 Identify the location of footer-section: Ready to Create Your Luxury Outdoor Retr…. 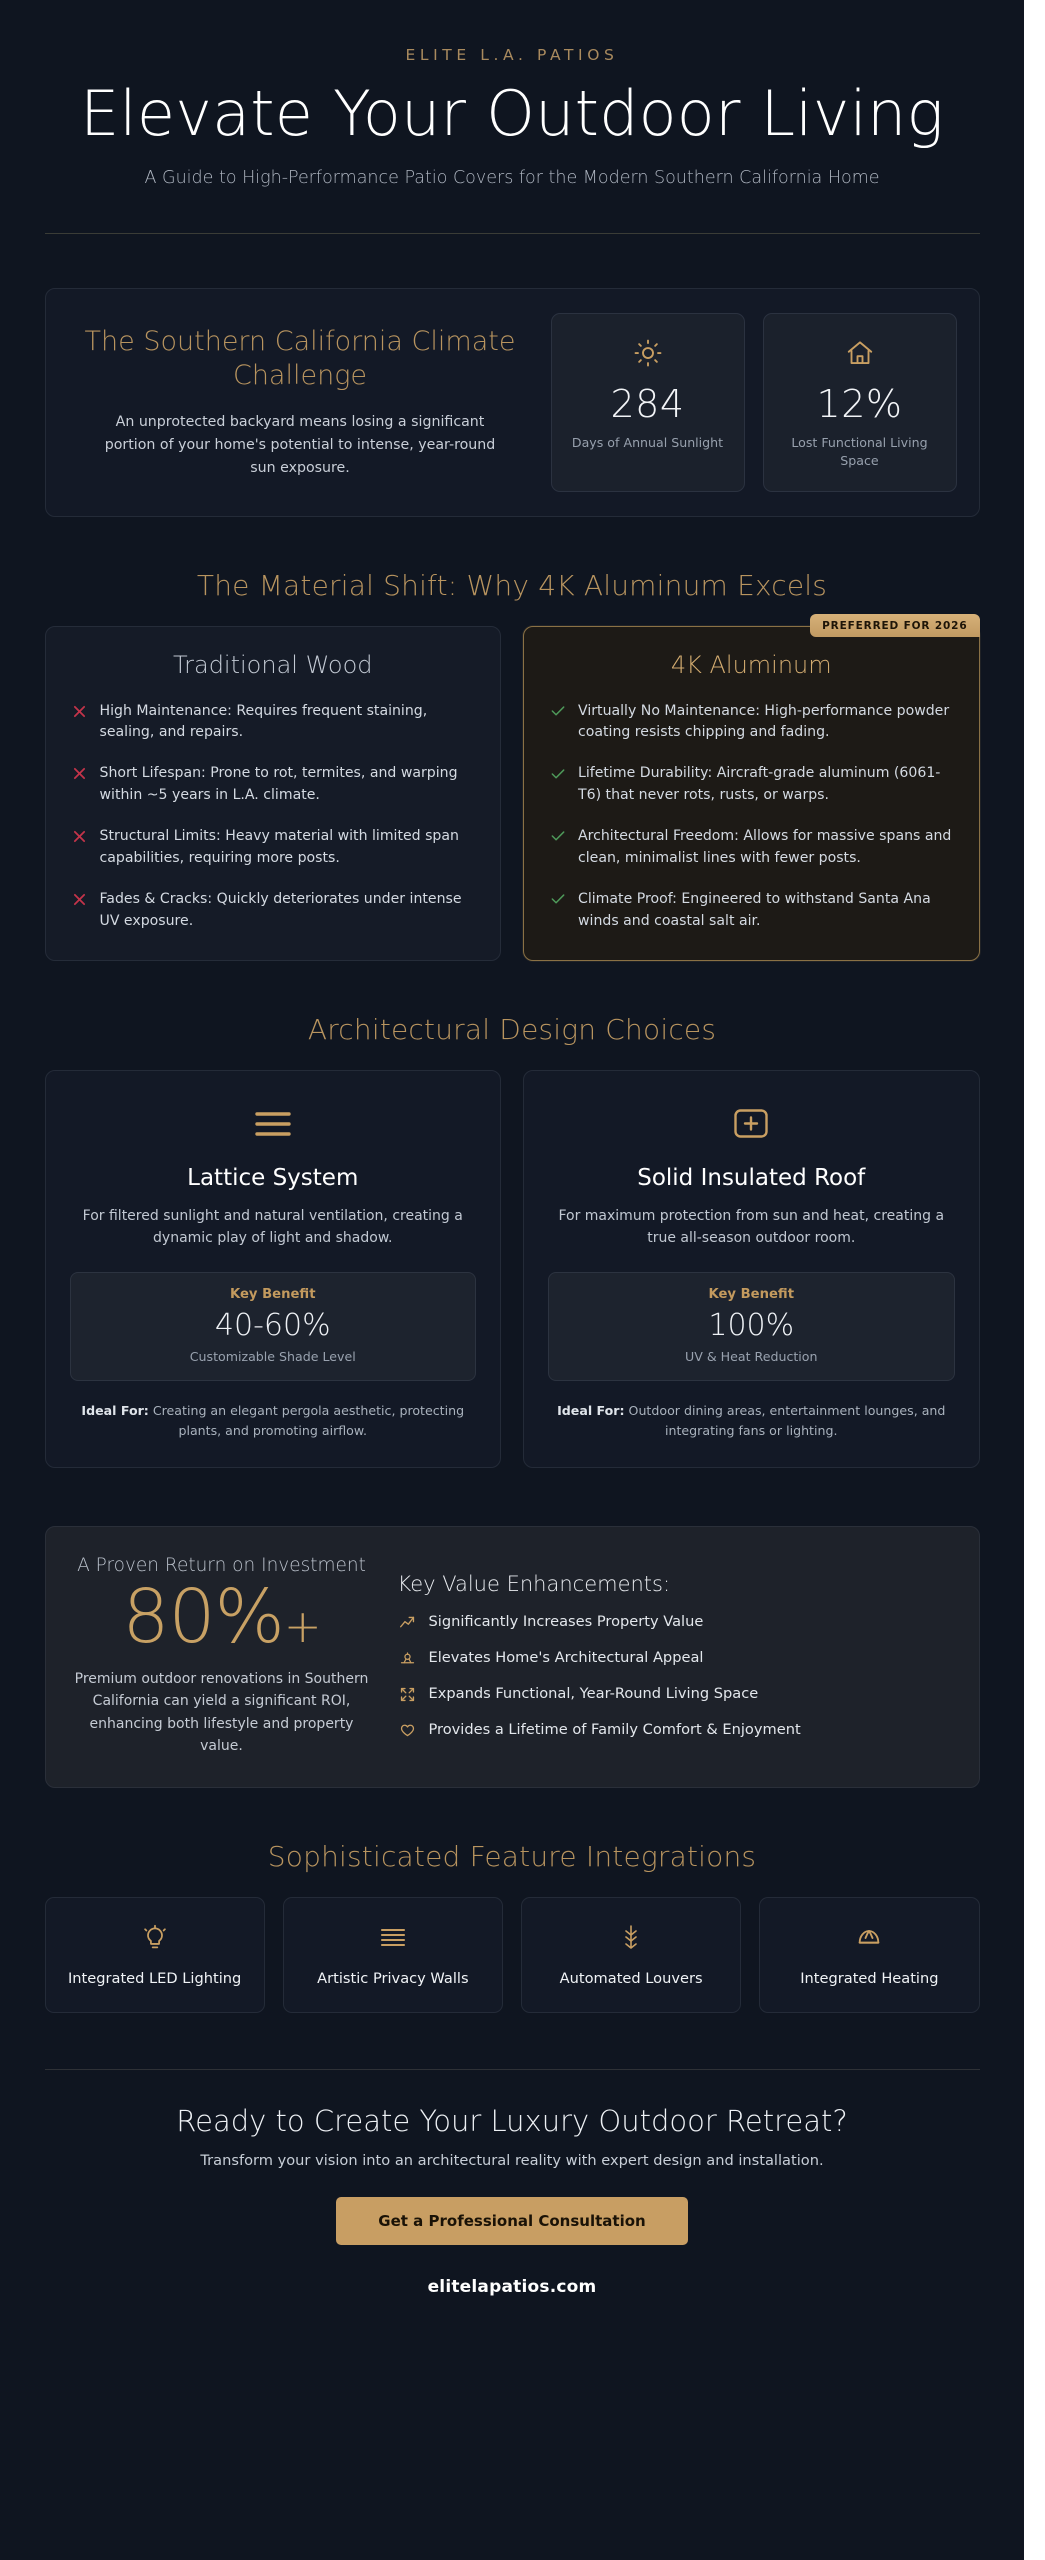
(512, 2183).